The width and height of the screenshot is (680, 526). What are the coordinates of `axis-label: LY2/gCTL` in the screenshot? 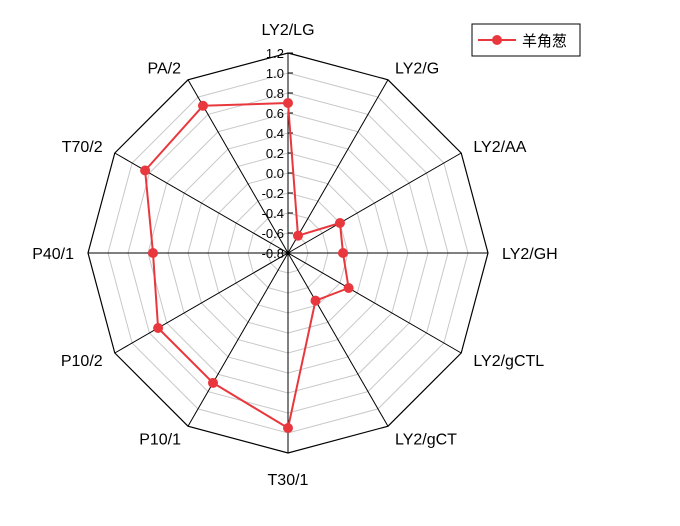 It's located at (508, 361).